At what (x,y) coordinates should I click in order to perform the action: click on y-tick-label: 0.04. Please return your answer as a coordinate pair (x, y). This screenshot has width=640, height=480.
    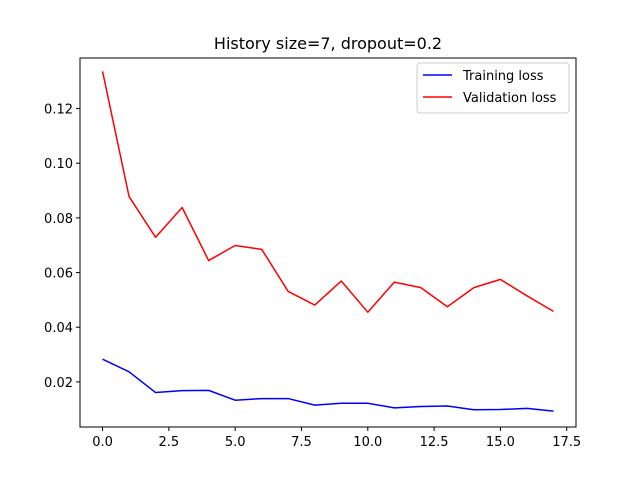
    Looking at the image, I should click on (58, 328).